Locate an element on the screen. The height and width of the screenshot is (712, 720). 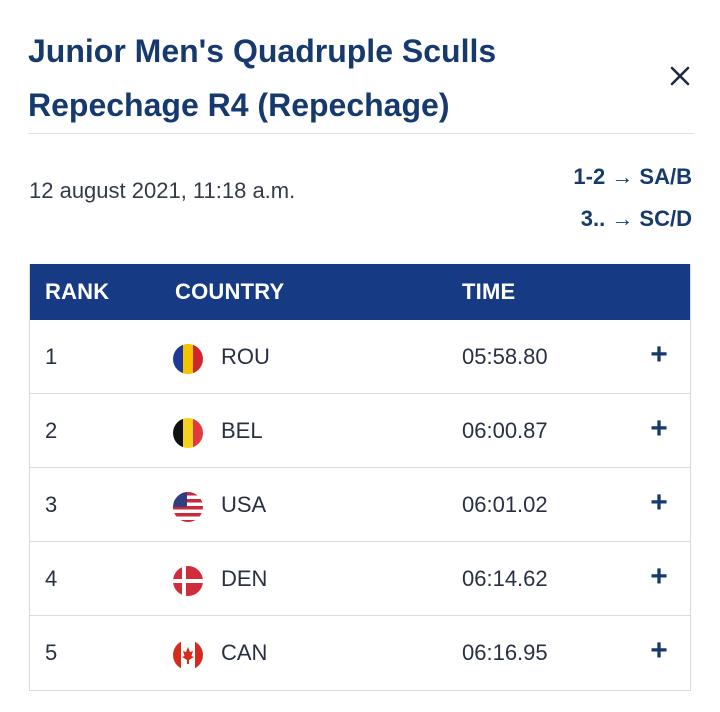
time-cell: 06:01.02 is located at coordinates (505, 504).